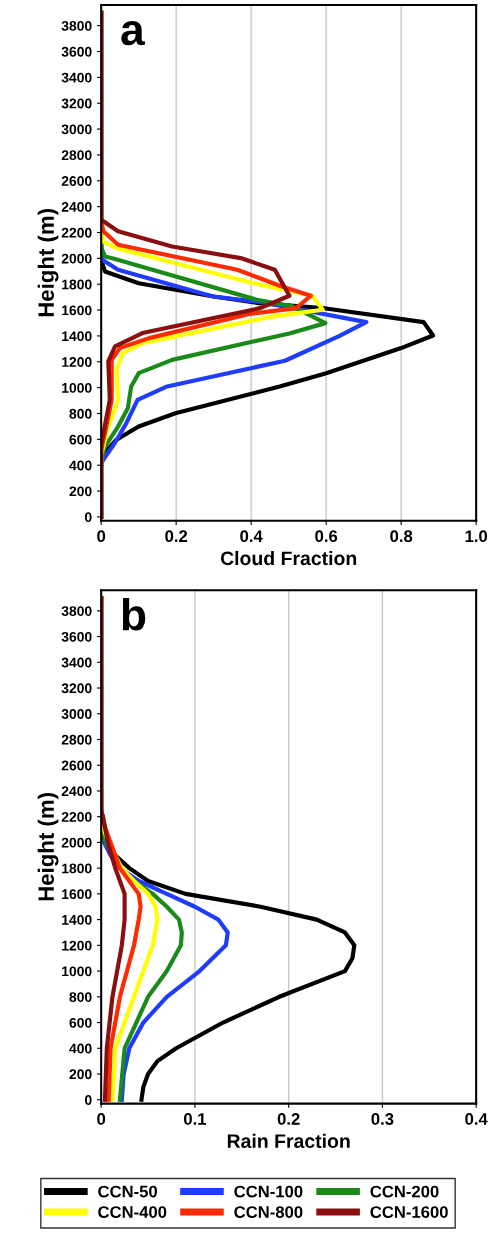 Image resolution: width=496 pixels, height=1240 pixels. What do you see at coordinates (288, 1140) in the screenshot?
I see `x-axis-title: Rain Fraction` at bounding box center [288, 1140].